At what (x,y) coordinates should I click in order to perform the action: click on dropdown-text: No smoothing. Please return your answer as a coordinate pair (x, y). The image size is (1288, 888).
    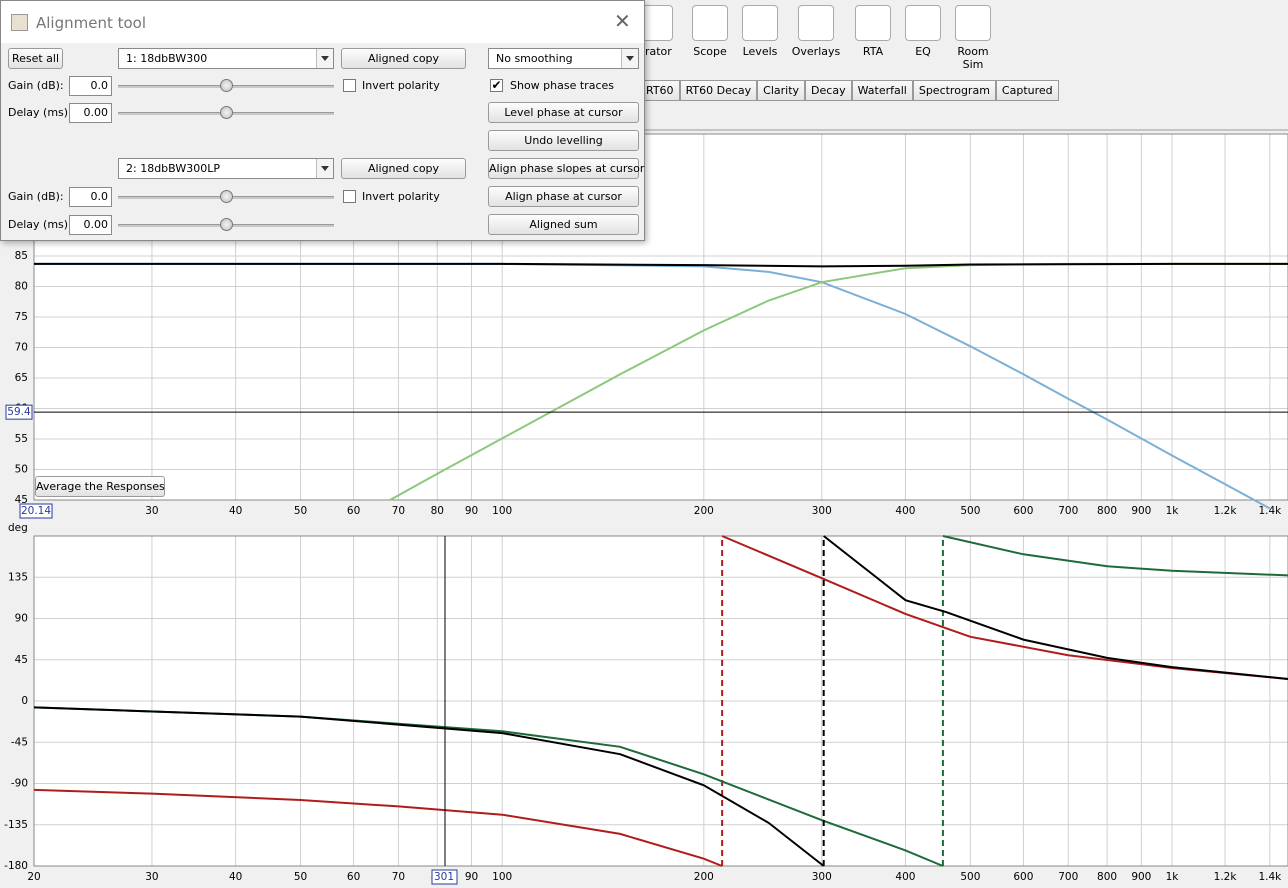
    Looking at the image, I should click on (534, 58).